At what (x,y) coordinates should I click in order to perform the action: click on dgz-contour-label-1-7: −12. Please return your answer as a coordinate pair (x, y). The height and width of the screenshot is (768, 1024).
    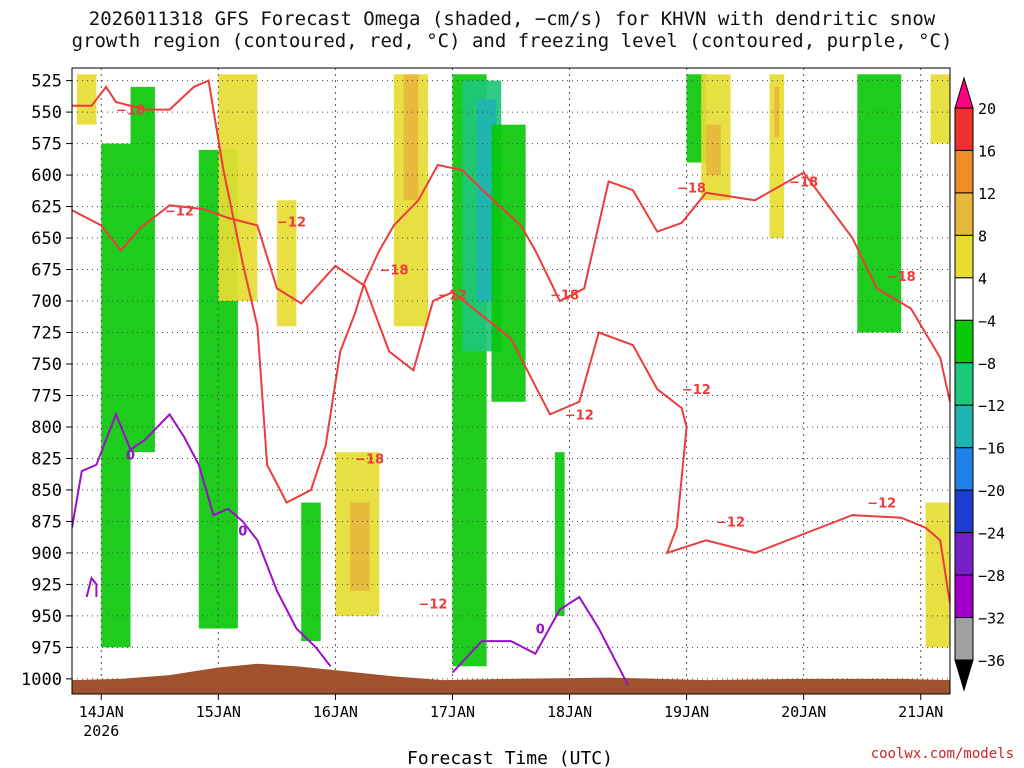
    Looking at the image, I should click on (432, 604).